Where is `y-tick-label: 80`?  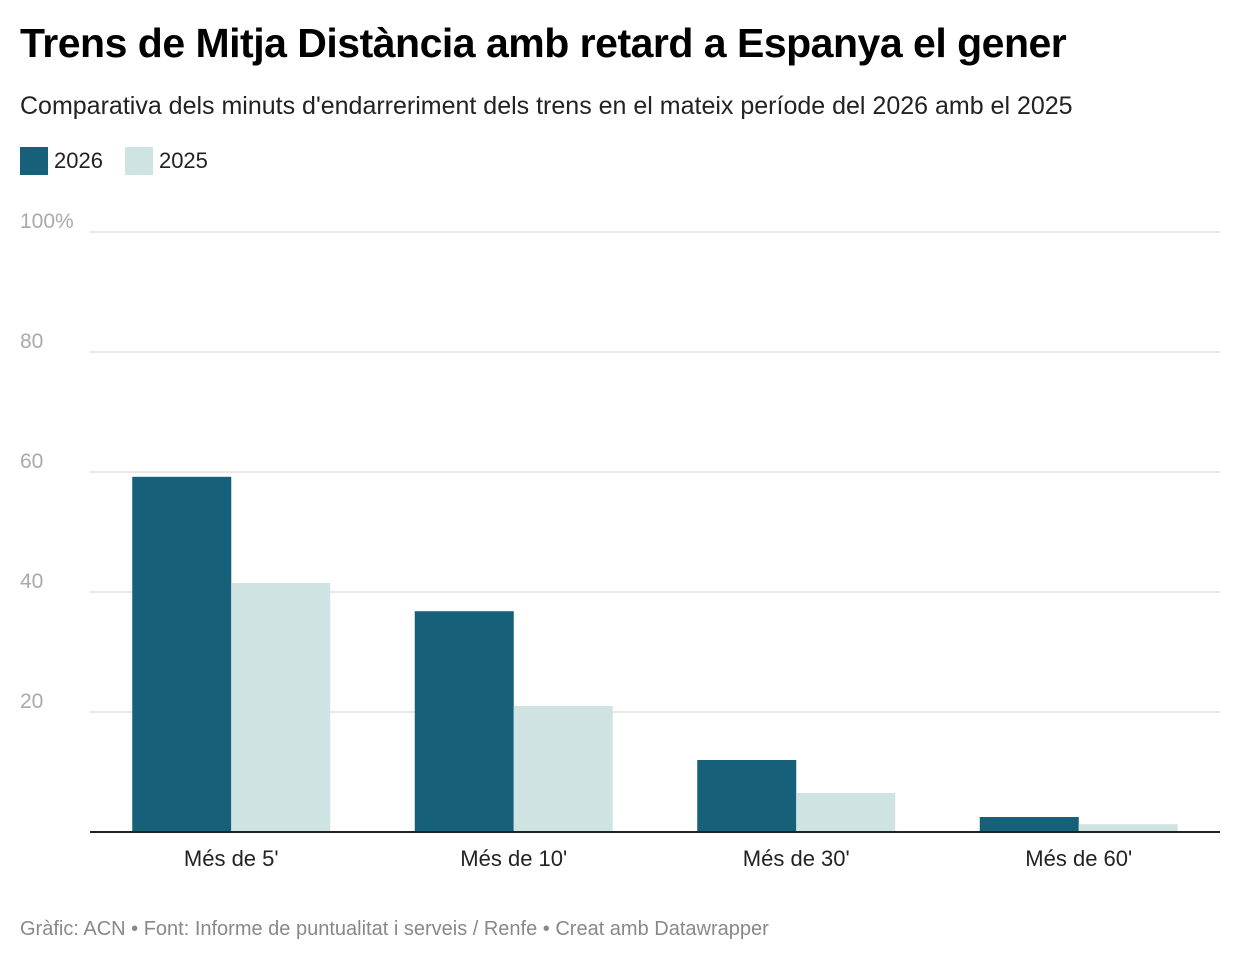
y-tick-label: 80 is located at coordinates (31, 341).